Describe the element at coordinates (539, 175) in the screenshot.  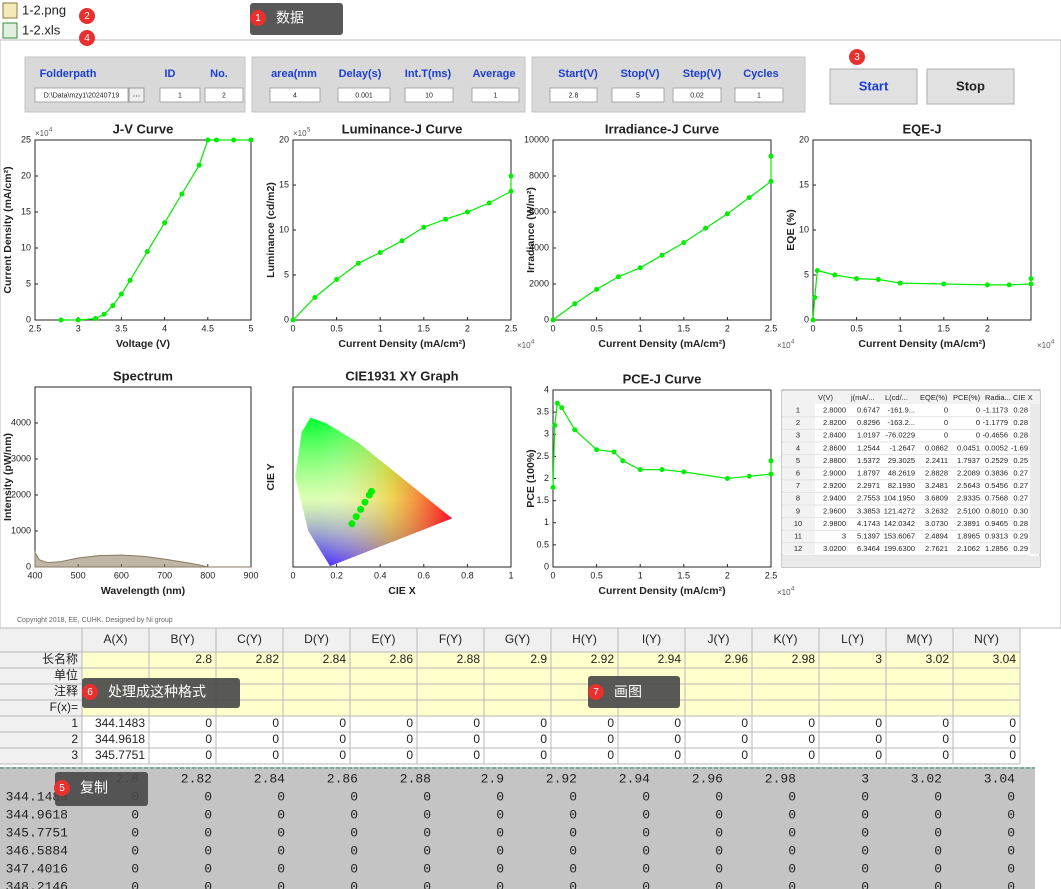
I see `y-tick-label: 8000` at that location.